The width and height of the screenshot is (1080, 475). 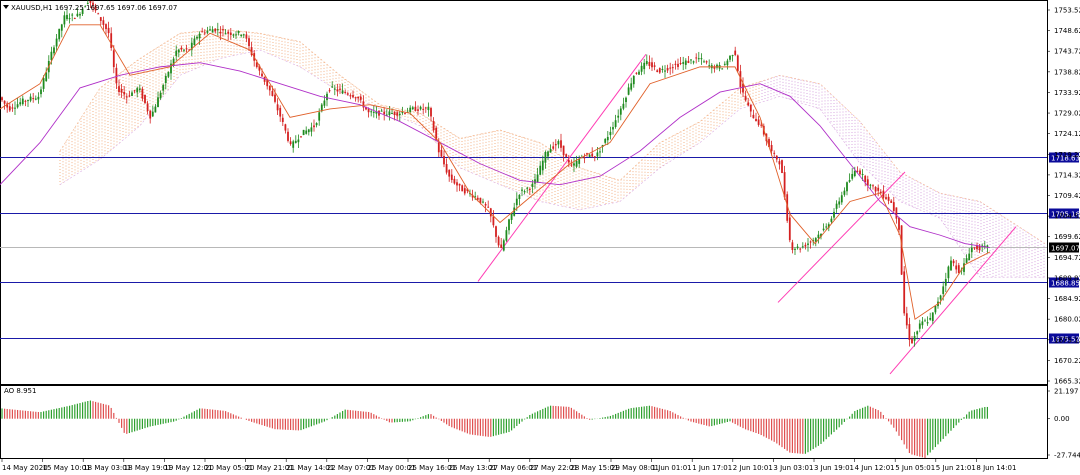 I want to click on level-label: 1675.52, so click(x=1065, y=340).